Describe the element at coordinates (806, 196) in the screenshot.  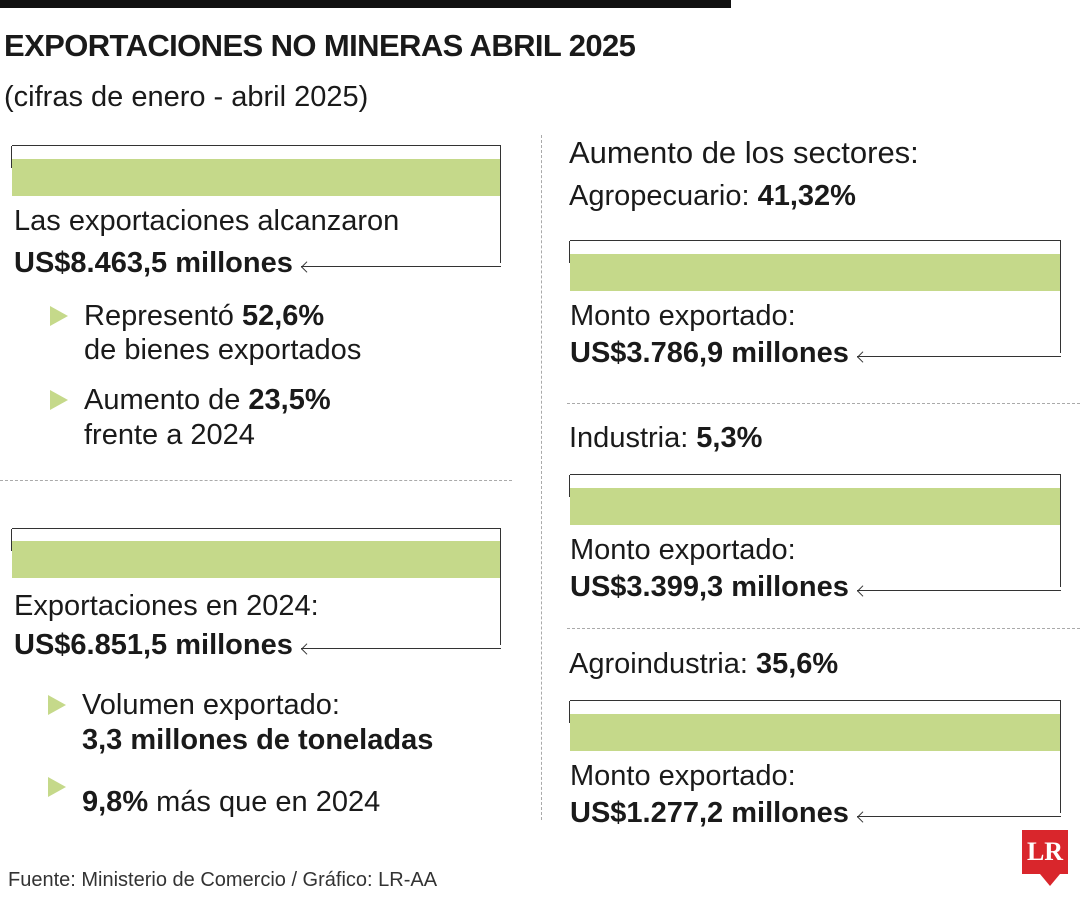
I see `sector-pct: 41,32%` at that location.